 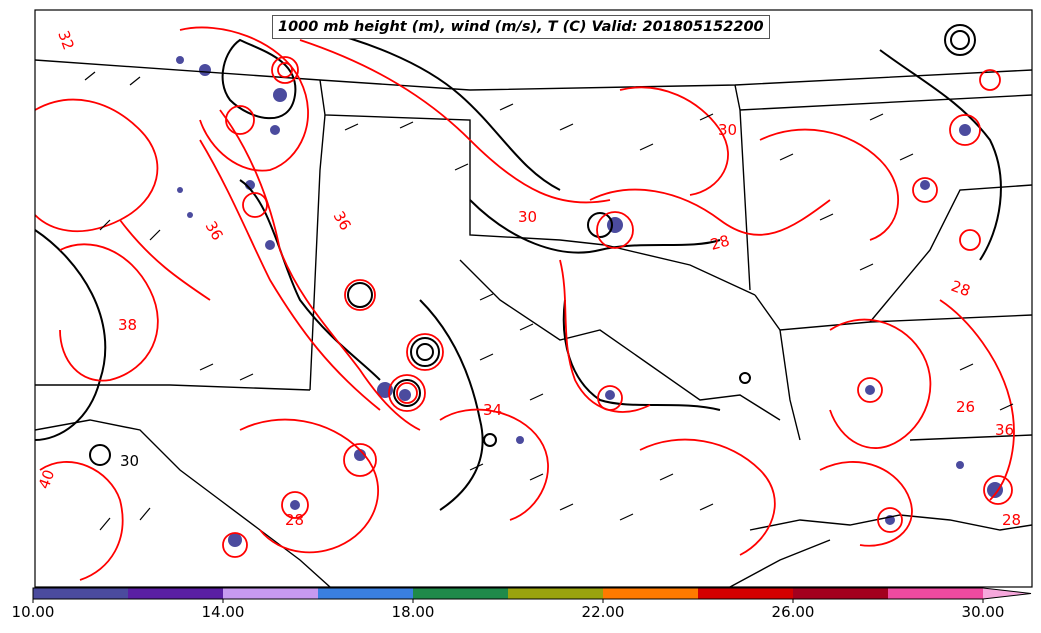 I want to click on colorbar-tick-label: 22.00, so click(x=603, y=612).